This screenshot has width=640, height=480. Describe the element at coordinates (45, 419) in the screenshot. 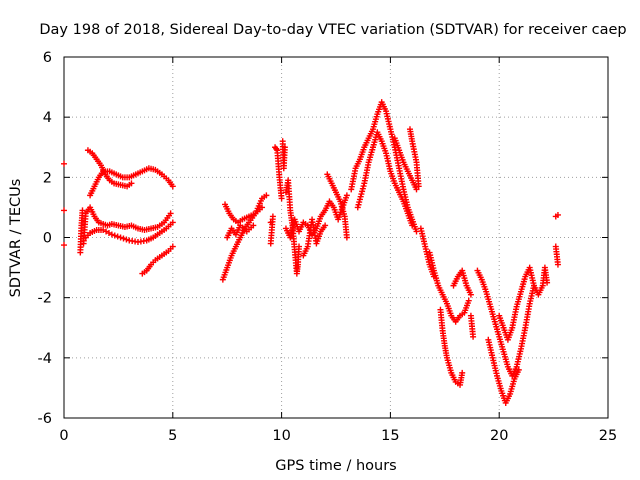

I see `y-tick-label: -6` at that location.